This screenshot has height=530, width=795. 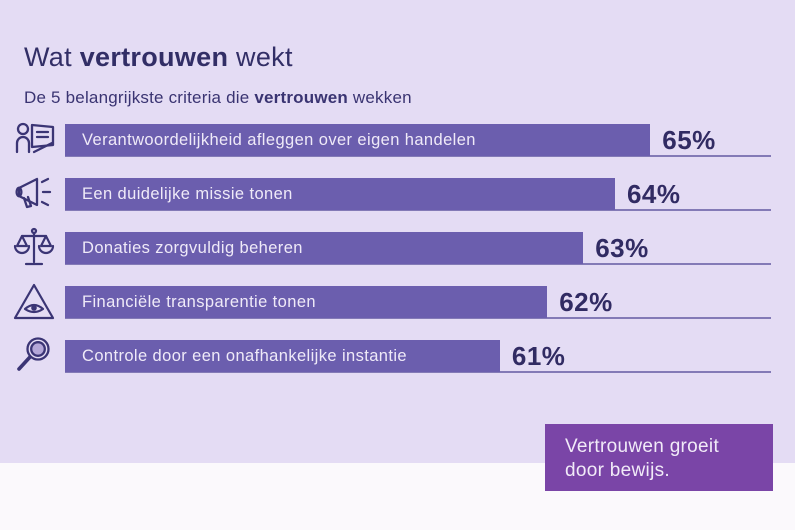 I want to click on bar-value: 62%, so click(x=586, y=302).